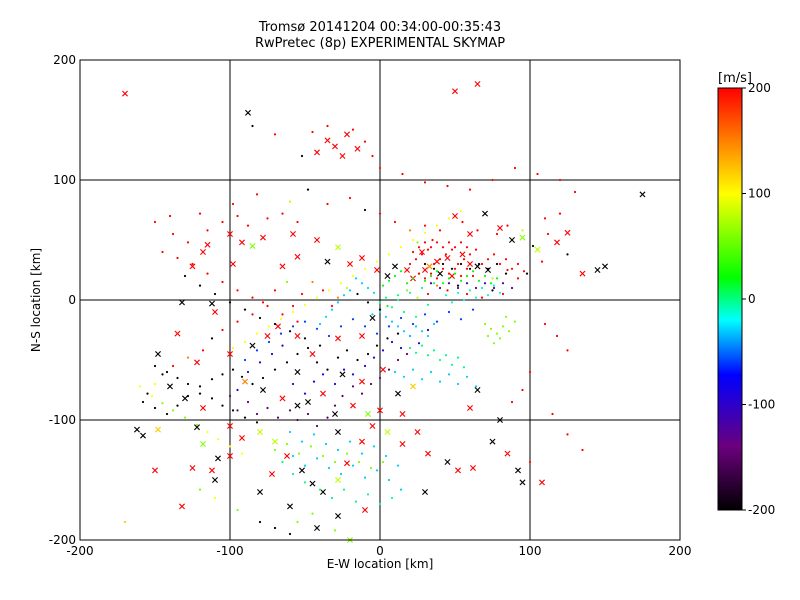  I want to click on colorbar-tick-label: 0, so click(752, 299).